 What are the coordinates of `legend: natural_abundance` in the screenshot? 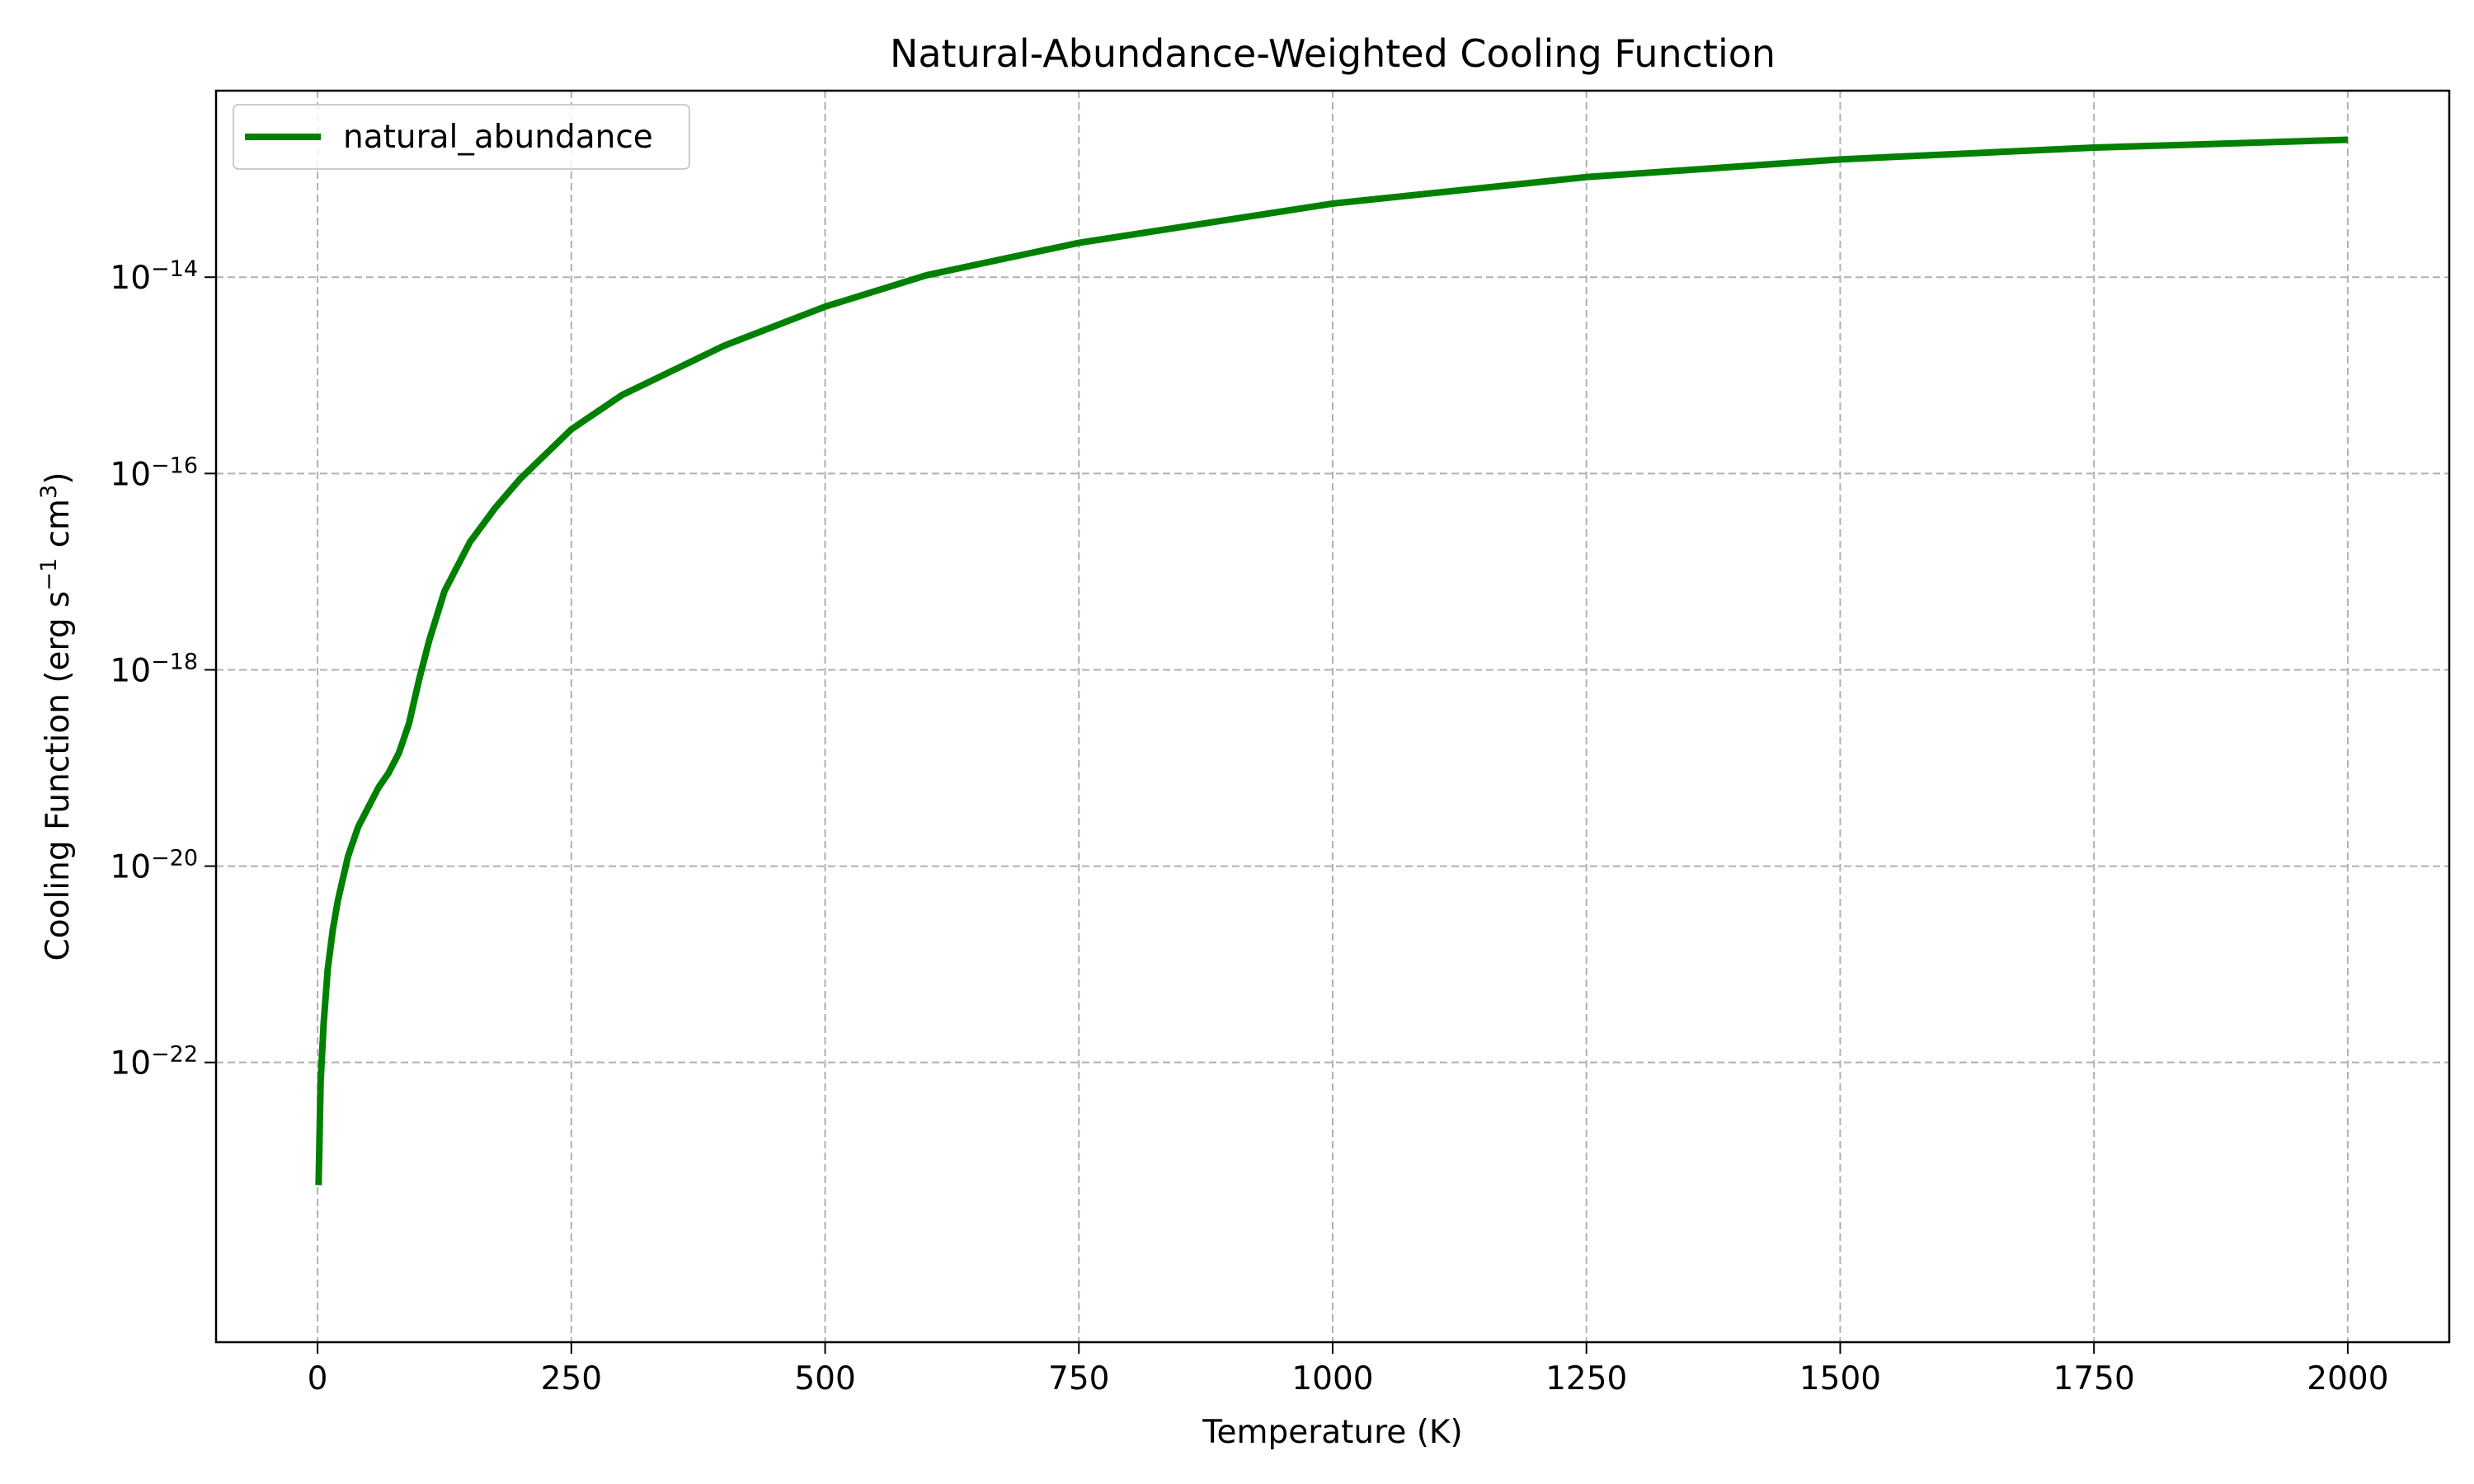 It's located at (461, 137).